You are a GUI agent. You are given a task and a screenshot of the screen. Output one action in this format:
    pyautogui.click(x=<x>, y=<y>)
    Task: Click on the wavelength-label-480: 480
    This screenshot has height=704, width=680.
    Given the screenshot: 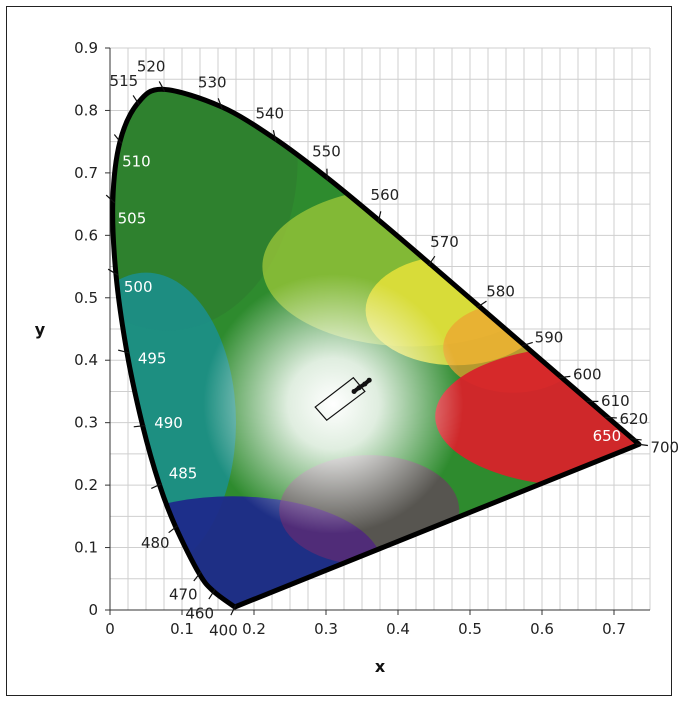 What is the action you would take?
    pyautogui.click(x=155, y=543)
    